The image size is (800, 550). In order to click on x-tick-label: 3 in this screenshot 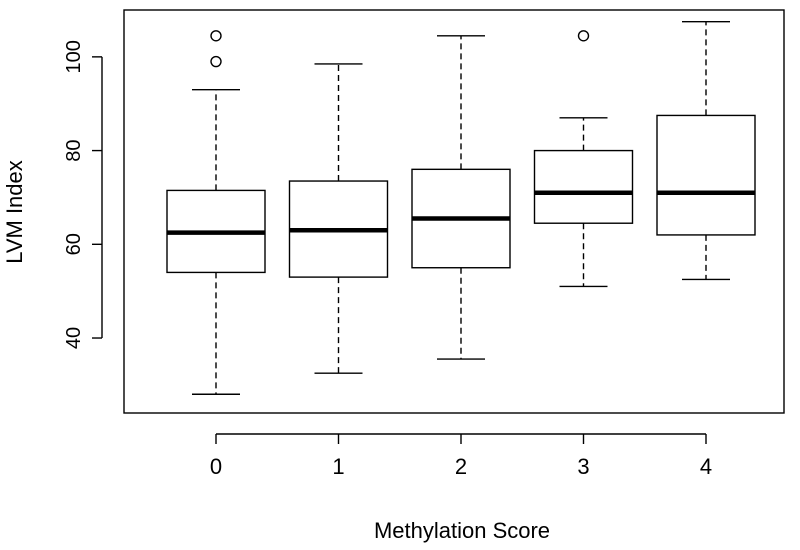, I will do `click(583, 466)`.